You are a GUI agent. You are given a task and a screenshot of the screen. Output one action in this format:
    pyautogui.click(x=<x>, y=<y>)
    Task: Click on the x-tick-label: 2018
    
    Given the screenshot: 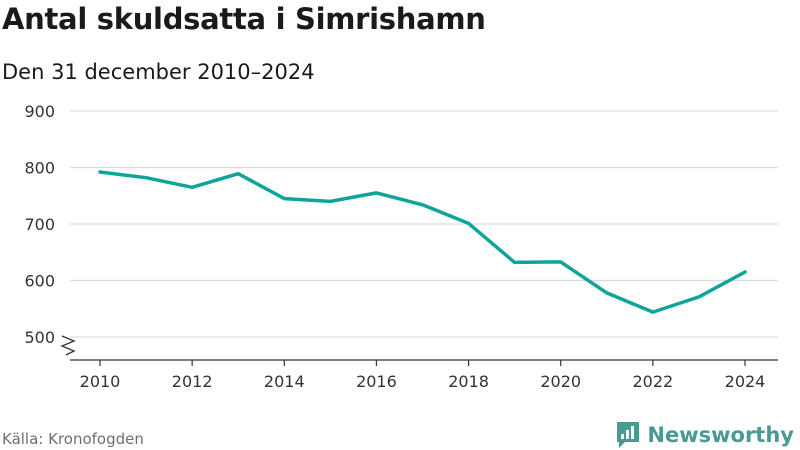 What is the action you would take?
    pyautogui.click(x=468, y=381)
    